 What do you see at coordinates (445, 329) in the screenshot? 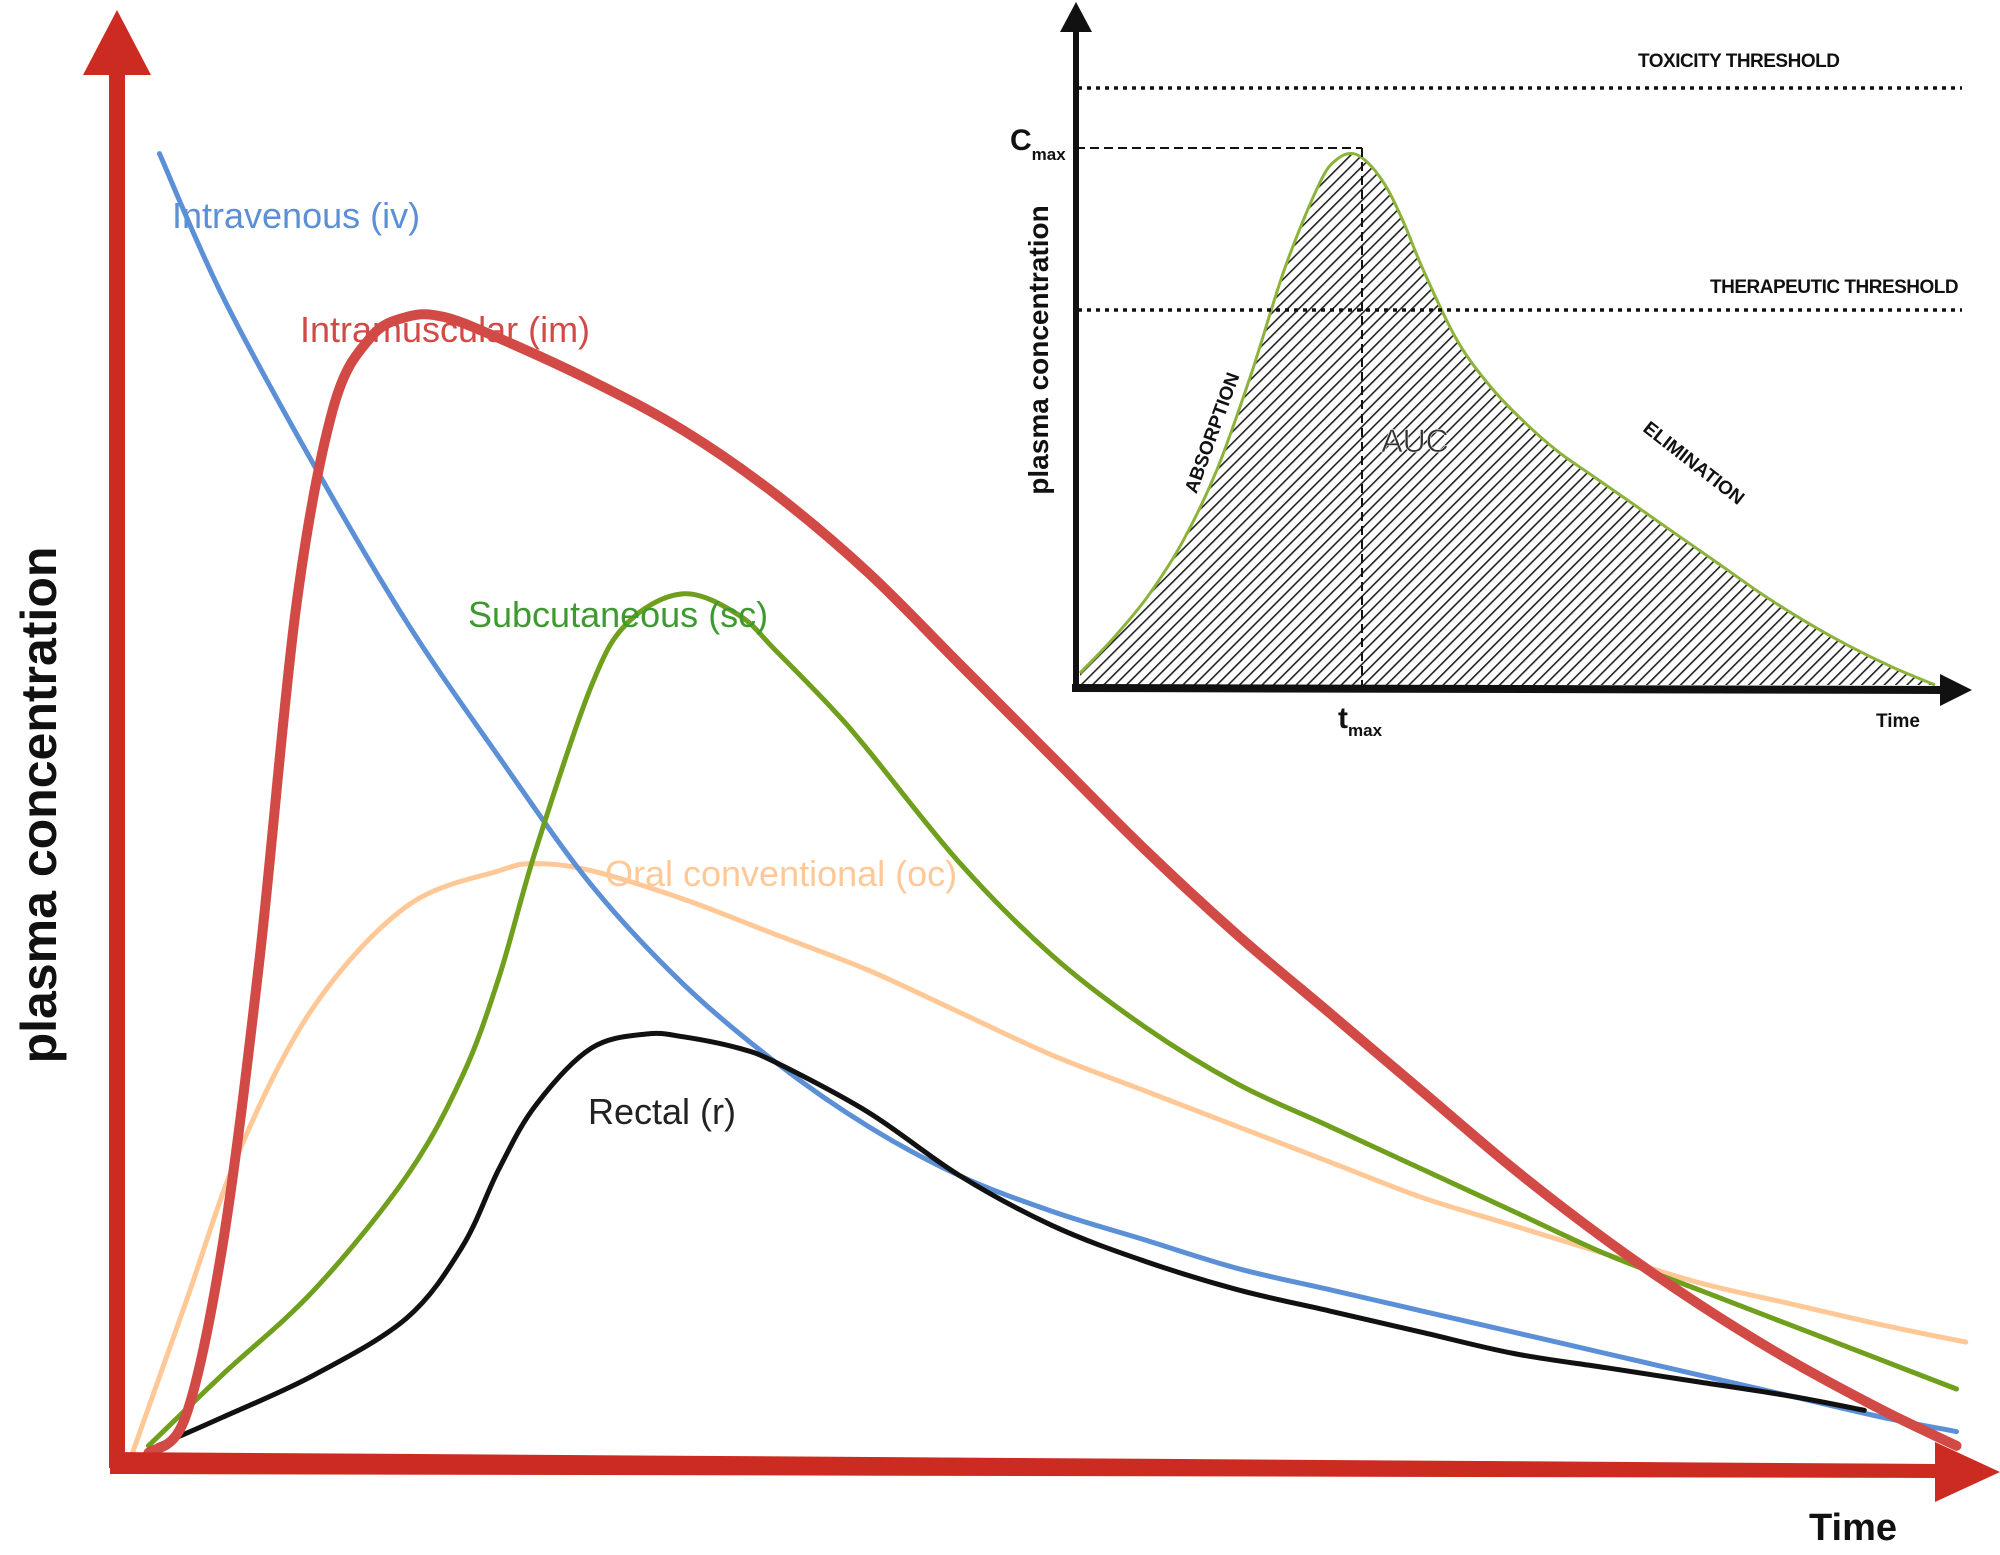
I see `series-label-intramuscular: Intramuscular (im)` at bounding box center [445, 329].